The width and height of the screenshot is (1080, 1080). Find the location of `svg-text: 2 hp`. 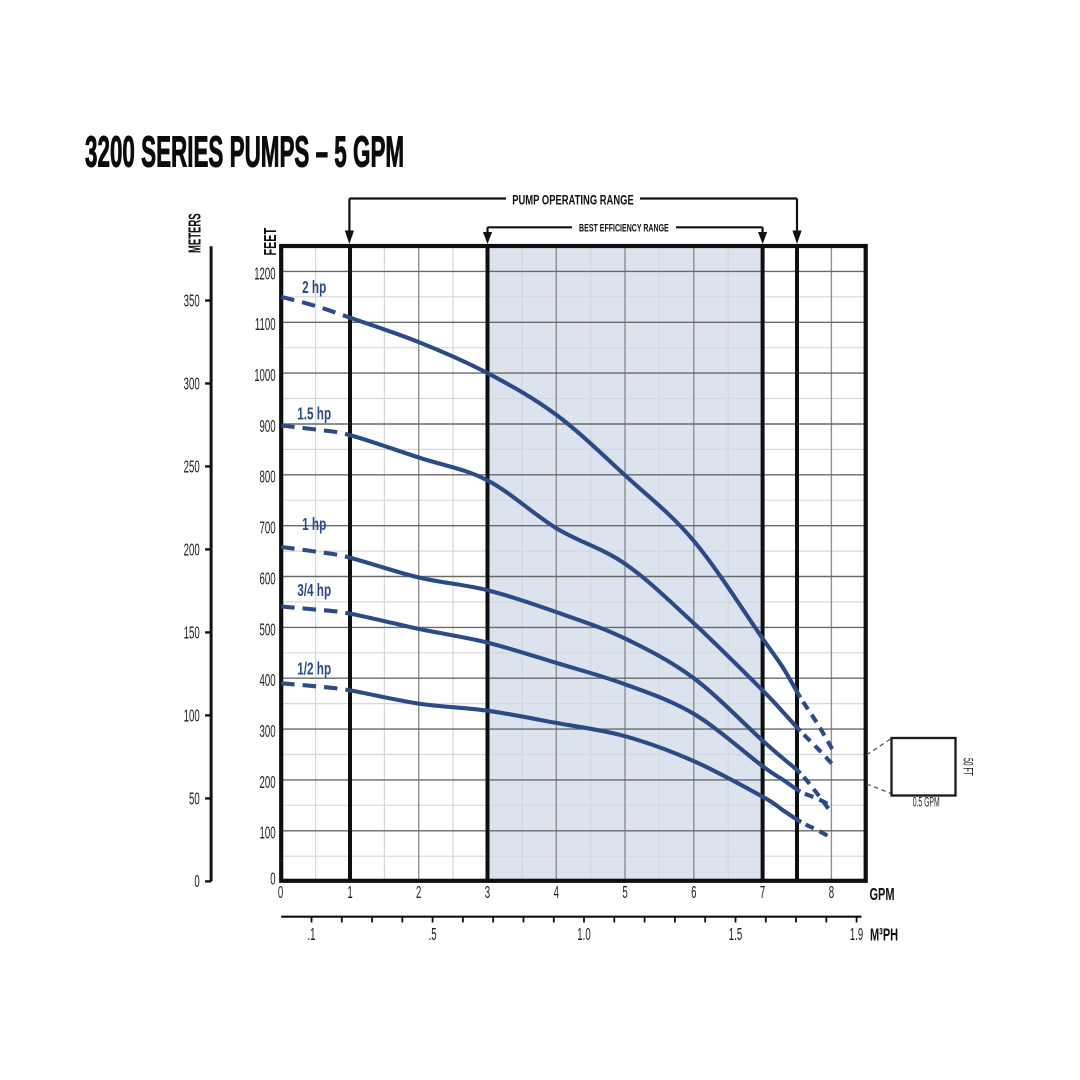

svg-text: 2 hp is located at coordinates (314, 288).